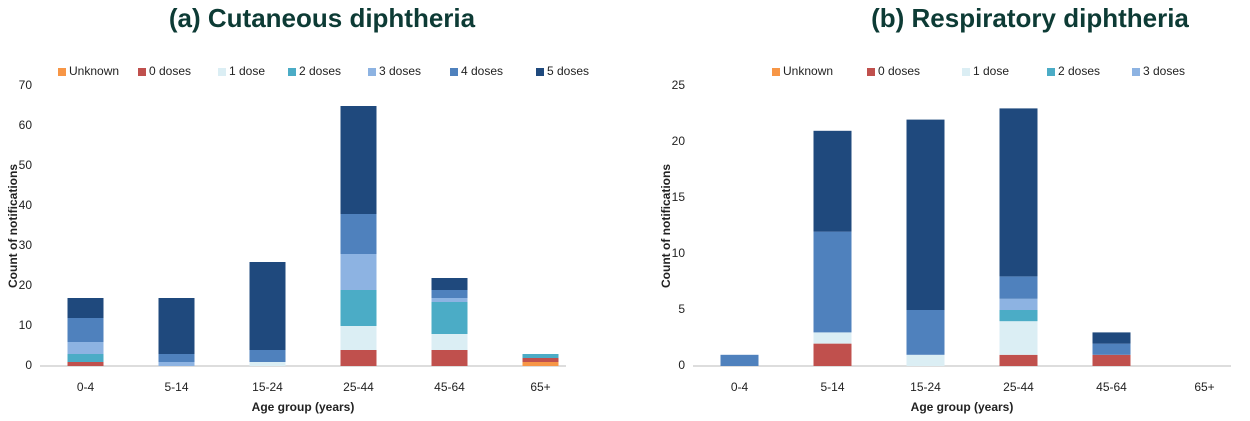 The height and width of the screenshot is (421, 1250). What do you see at coordinates (679, 197) in the screenshot?
I see `y-tick-label: 15` at bounding box center [679, 197].